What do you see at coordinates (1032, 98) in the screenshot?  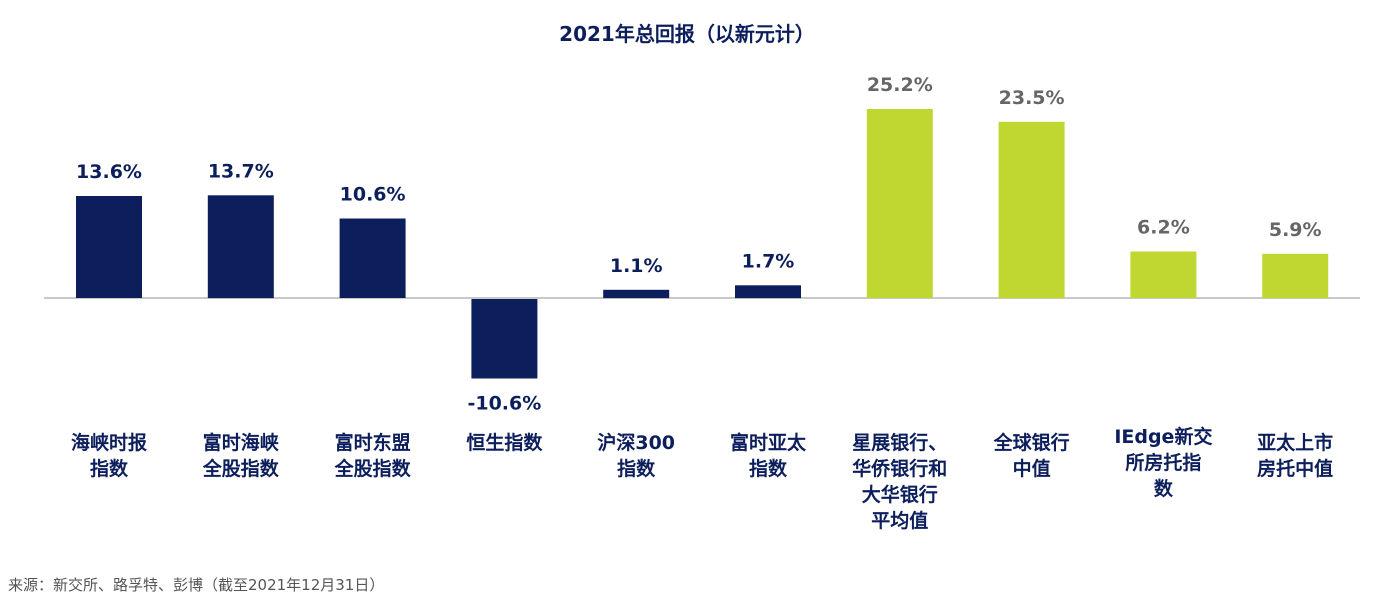 I see `data-label: 23.5%` at bounding box center [1032, 98].